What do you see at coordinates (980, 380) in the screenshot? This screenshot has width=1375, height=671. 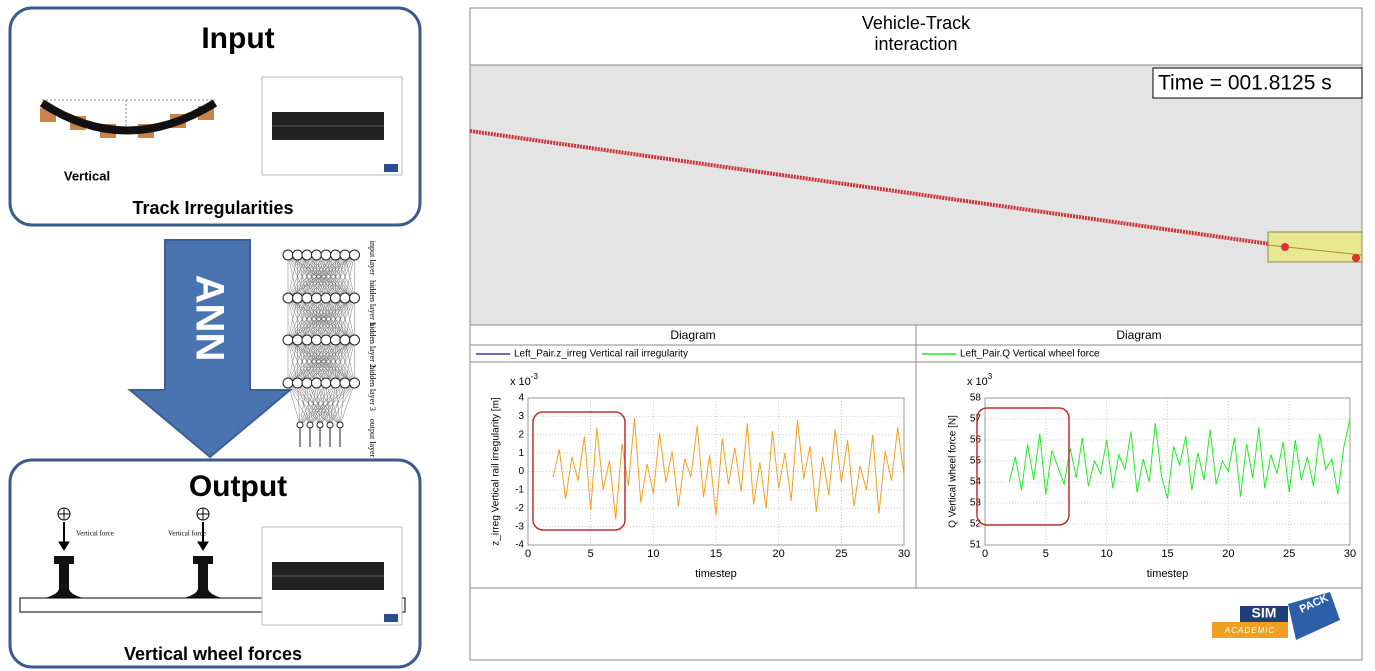 I see `y-multiplier: x 103` at bounding box center [980, 380].